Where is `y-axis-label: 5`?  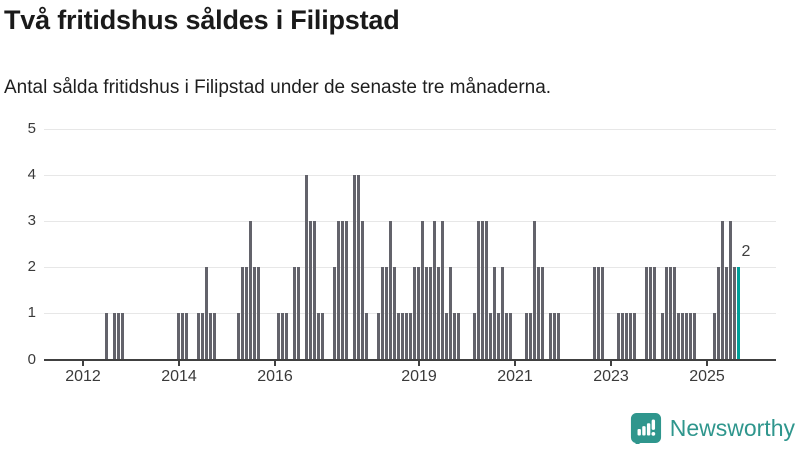
y-axis-label: 5 is located at coordinates (31, 128).